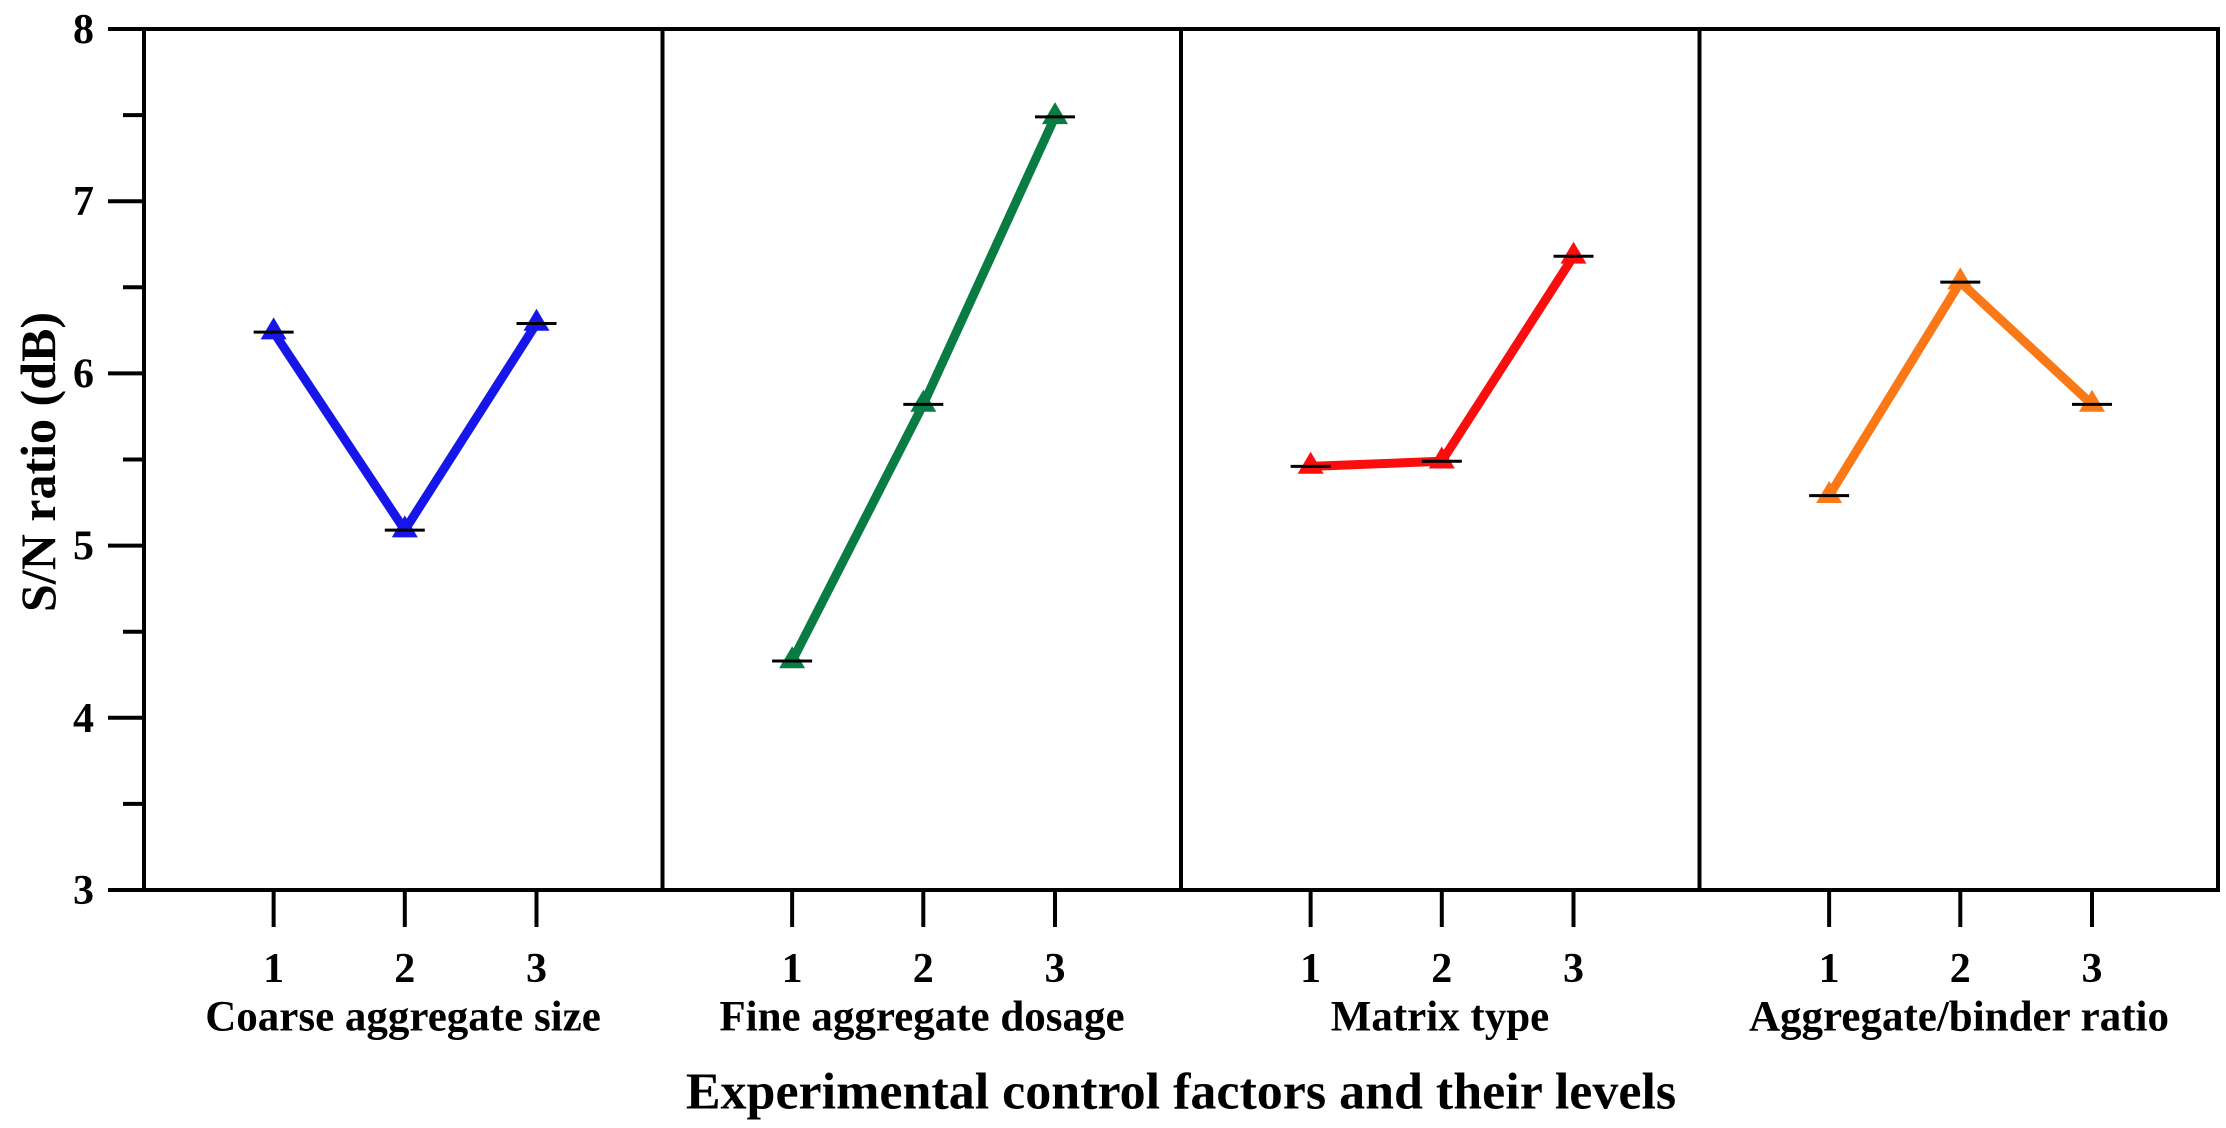  Describe the element at coordinates (83, 30) in the screenshot. I see `y-tick-label: 8` at that location.